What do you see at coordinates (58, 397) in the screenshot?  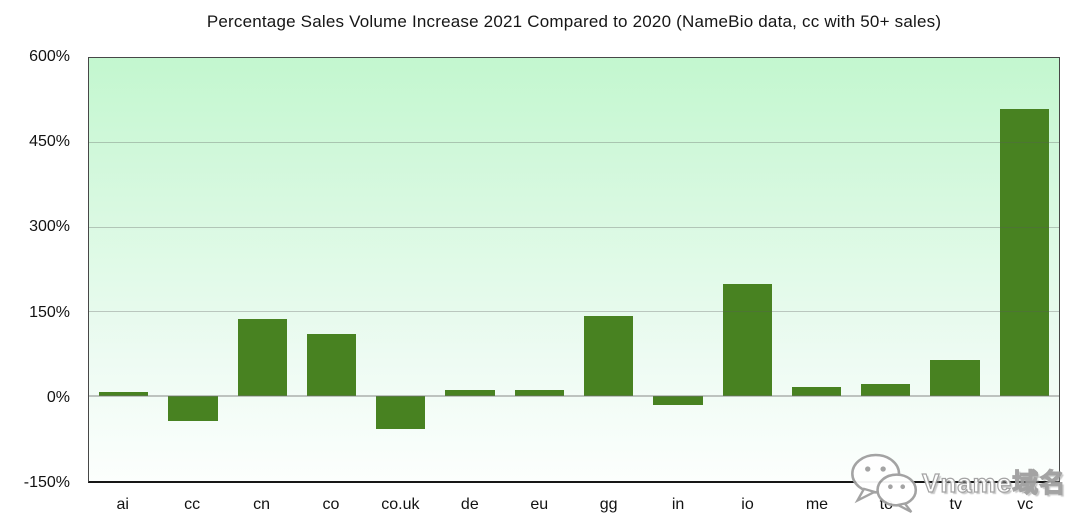 I see `y-tick-label-0: 0%` at bounding box center [58, 397].